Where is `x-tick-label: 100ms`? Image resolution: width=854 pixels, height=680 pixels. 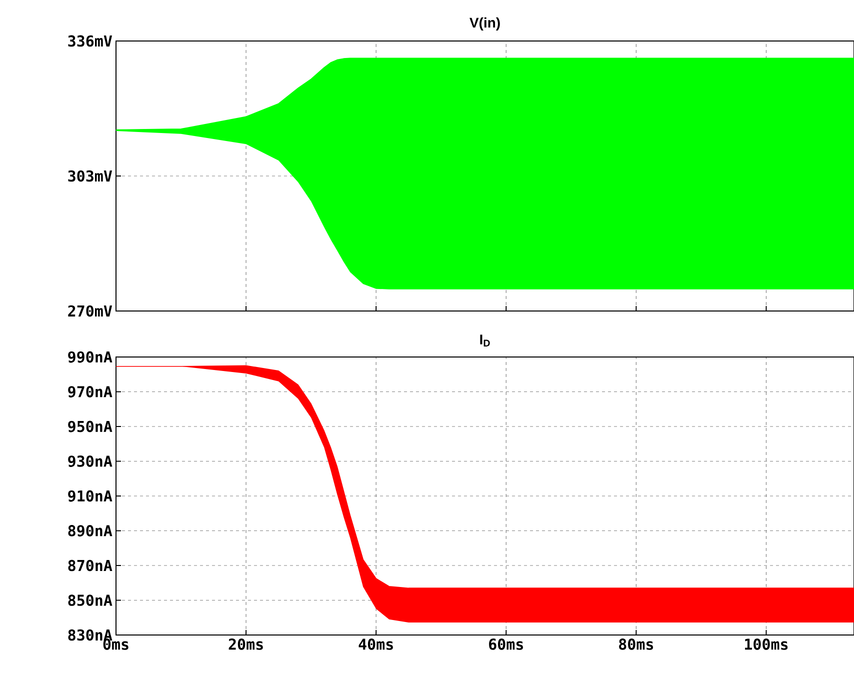
x-tick-label: 100ms is located at coordinates (766, 644).